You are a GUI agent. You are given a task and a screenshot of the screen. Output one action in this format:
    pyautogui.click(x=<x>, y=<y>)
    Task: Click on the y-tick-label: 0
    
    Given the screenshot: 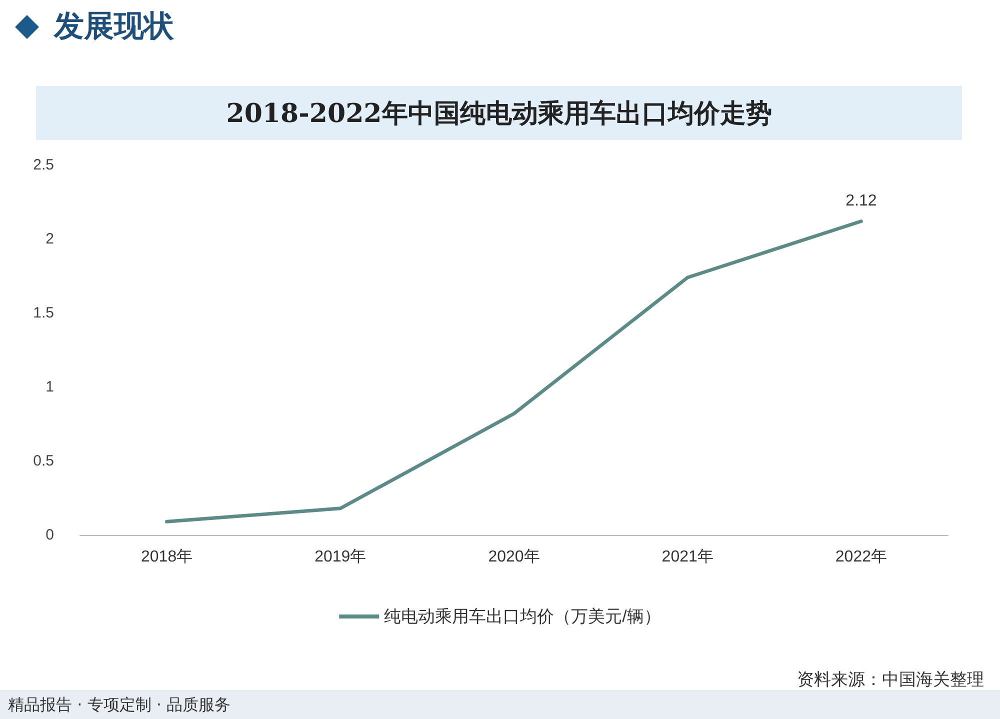 What is the action you would take?
    pyautogui.click(x=50, y=535)
    